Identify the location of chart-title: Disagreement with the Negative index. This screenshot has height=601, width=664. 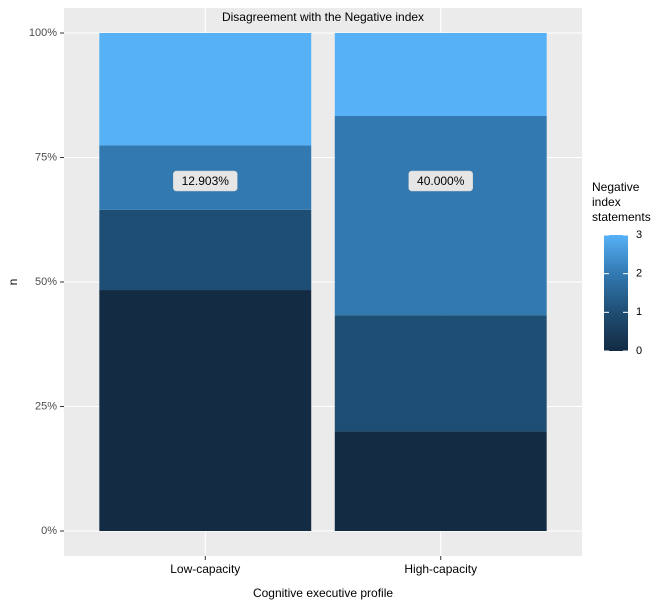
(323, 17).